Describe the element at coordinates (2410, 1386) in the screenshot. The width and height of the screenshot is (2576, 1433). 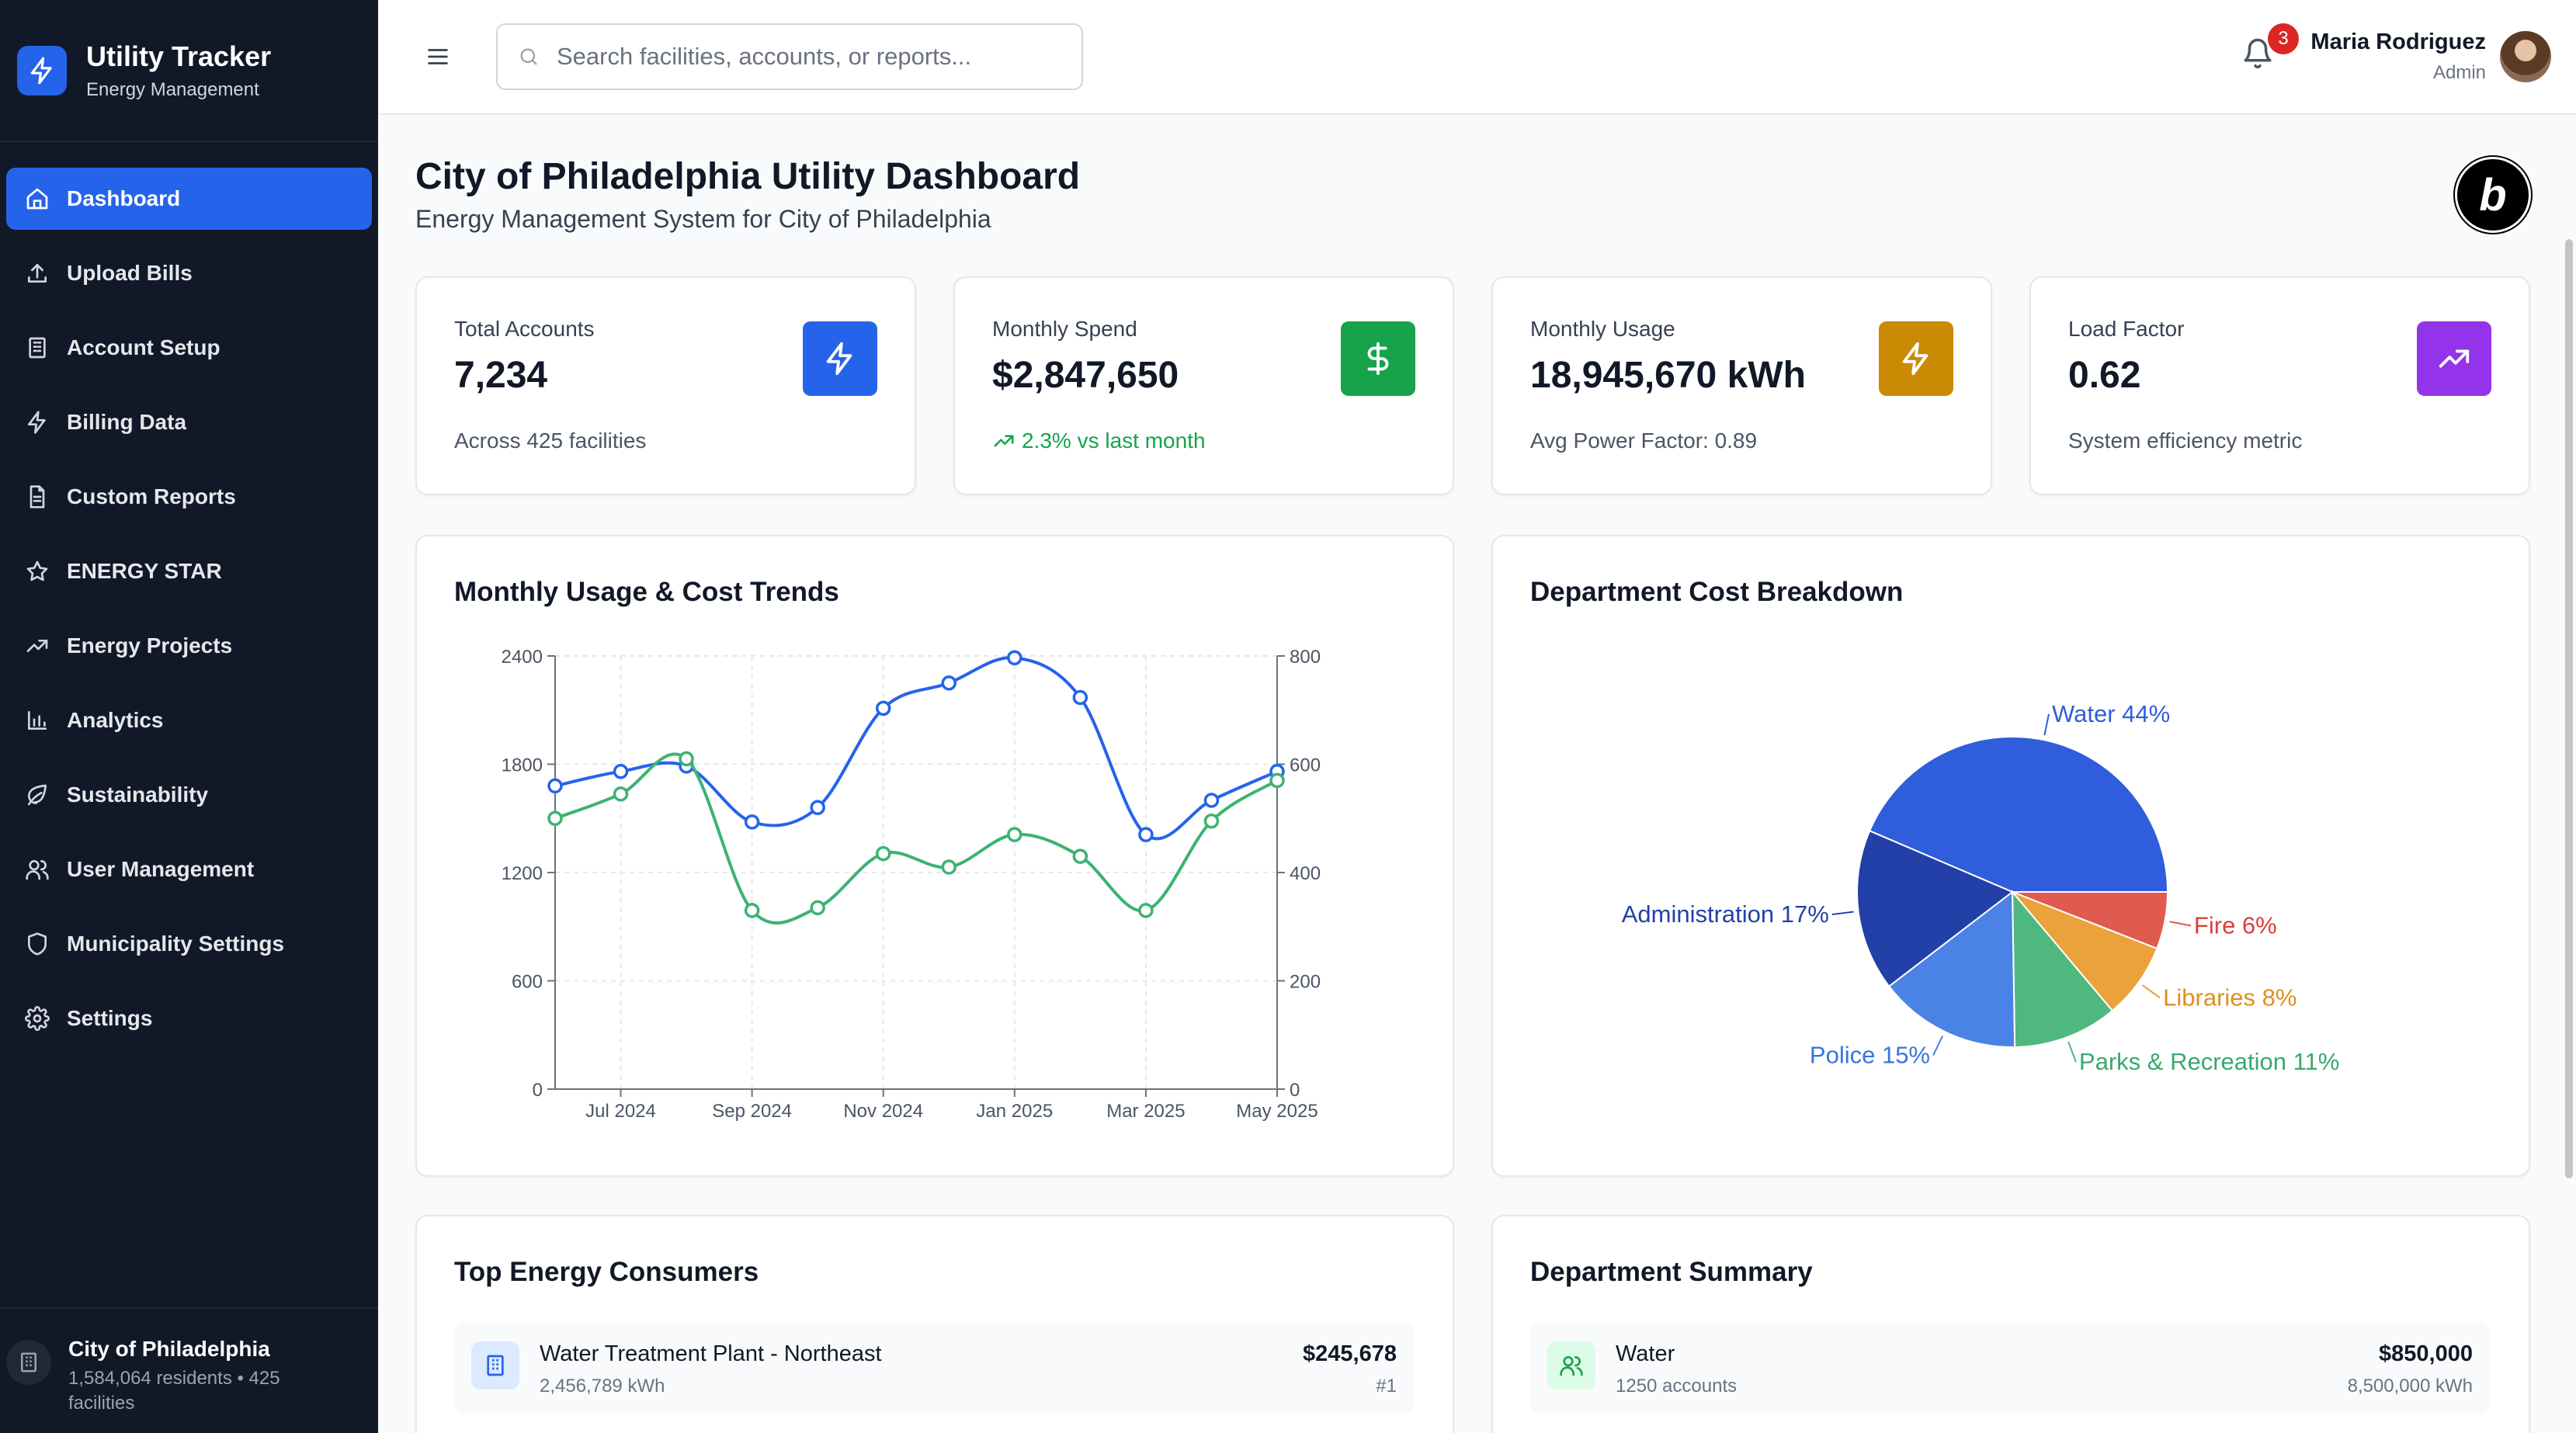
I see `department-usage: 8,500,000 kWh` at that location.